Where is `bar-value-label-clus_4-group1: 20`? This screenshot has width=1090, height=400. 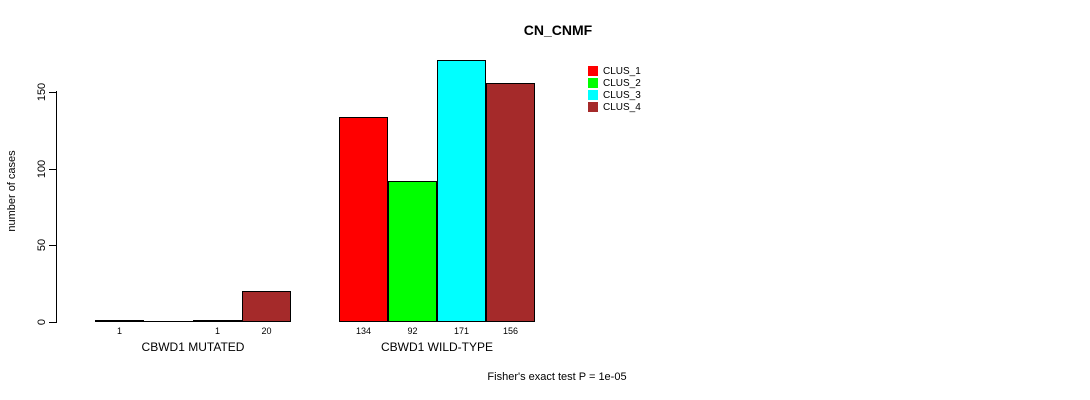 bar-value-label-clus_4-group1: 20 is located at coordinates (266, 331).